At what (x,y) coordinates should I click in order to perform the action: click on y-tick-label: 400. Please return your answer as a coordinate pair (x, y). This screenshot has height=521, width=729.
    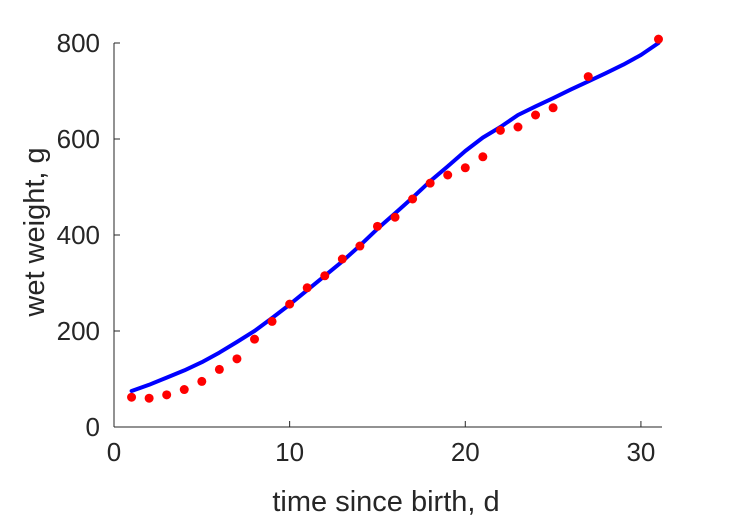
    Looking at the image, I should click on (78, 235).